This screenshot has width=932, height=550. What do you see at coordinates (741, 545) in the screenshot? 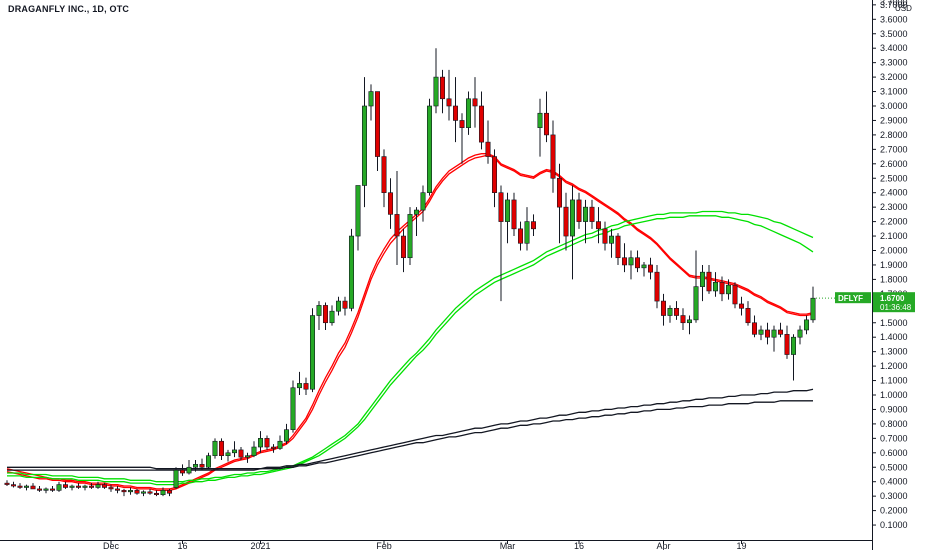
I see `x-tick-label: 19` at bounding box center [741, 545].